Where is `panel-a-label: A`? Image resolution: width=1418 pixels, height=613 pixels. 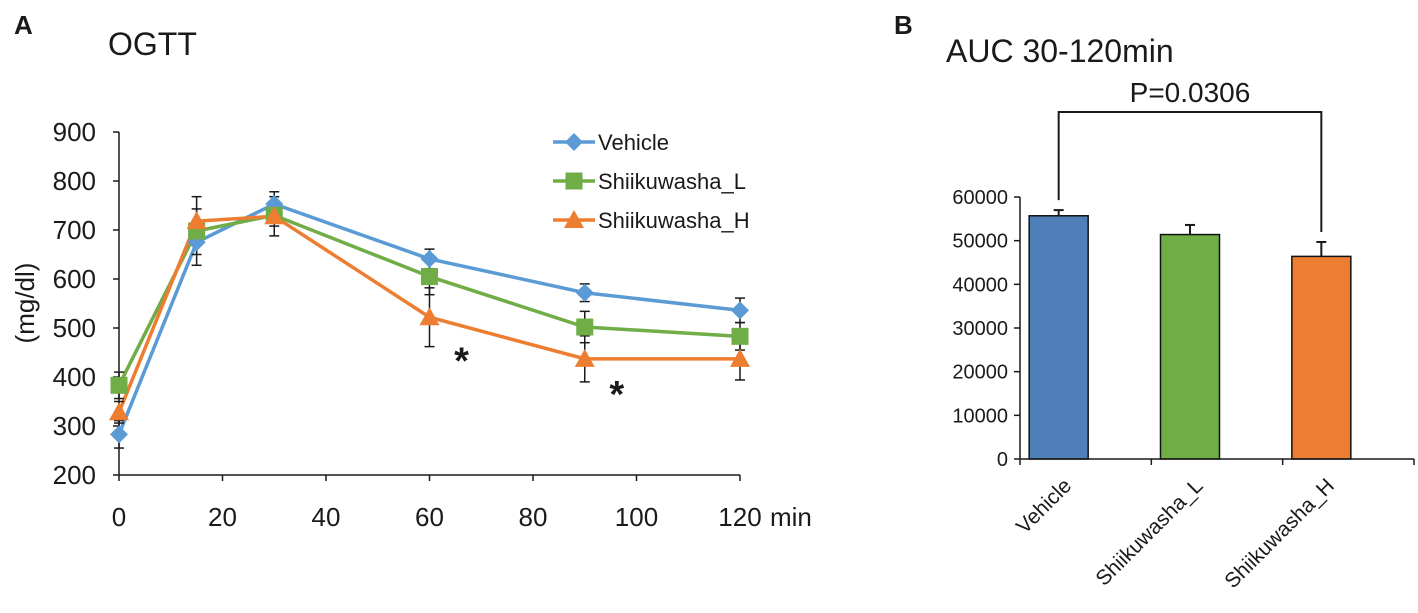 panel-a-label: A is located at coordinates (23, 25).